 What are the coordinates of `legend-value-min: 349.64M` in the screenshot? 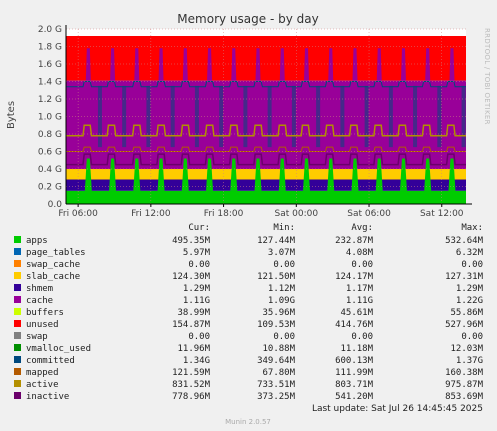 It's located at (276, 361).